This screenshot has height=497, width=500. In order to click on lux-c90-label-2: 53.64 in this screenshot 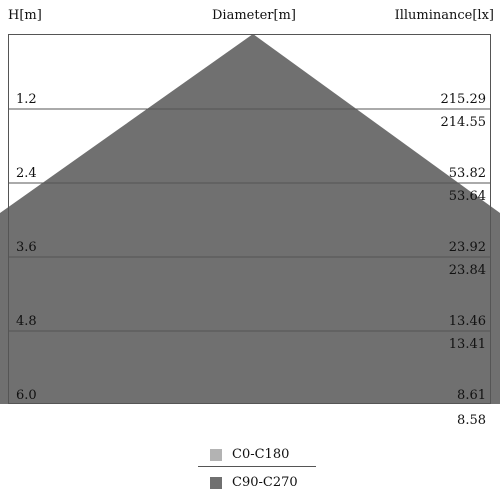, I will do `click(467, 196)`.